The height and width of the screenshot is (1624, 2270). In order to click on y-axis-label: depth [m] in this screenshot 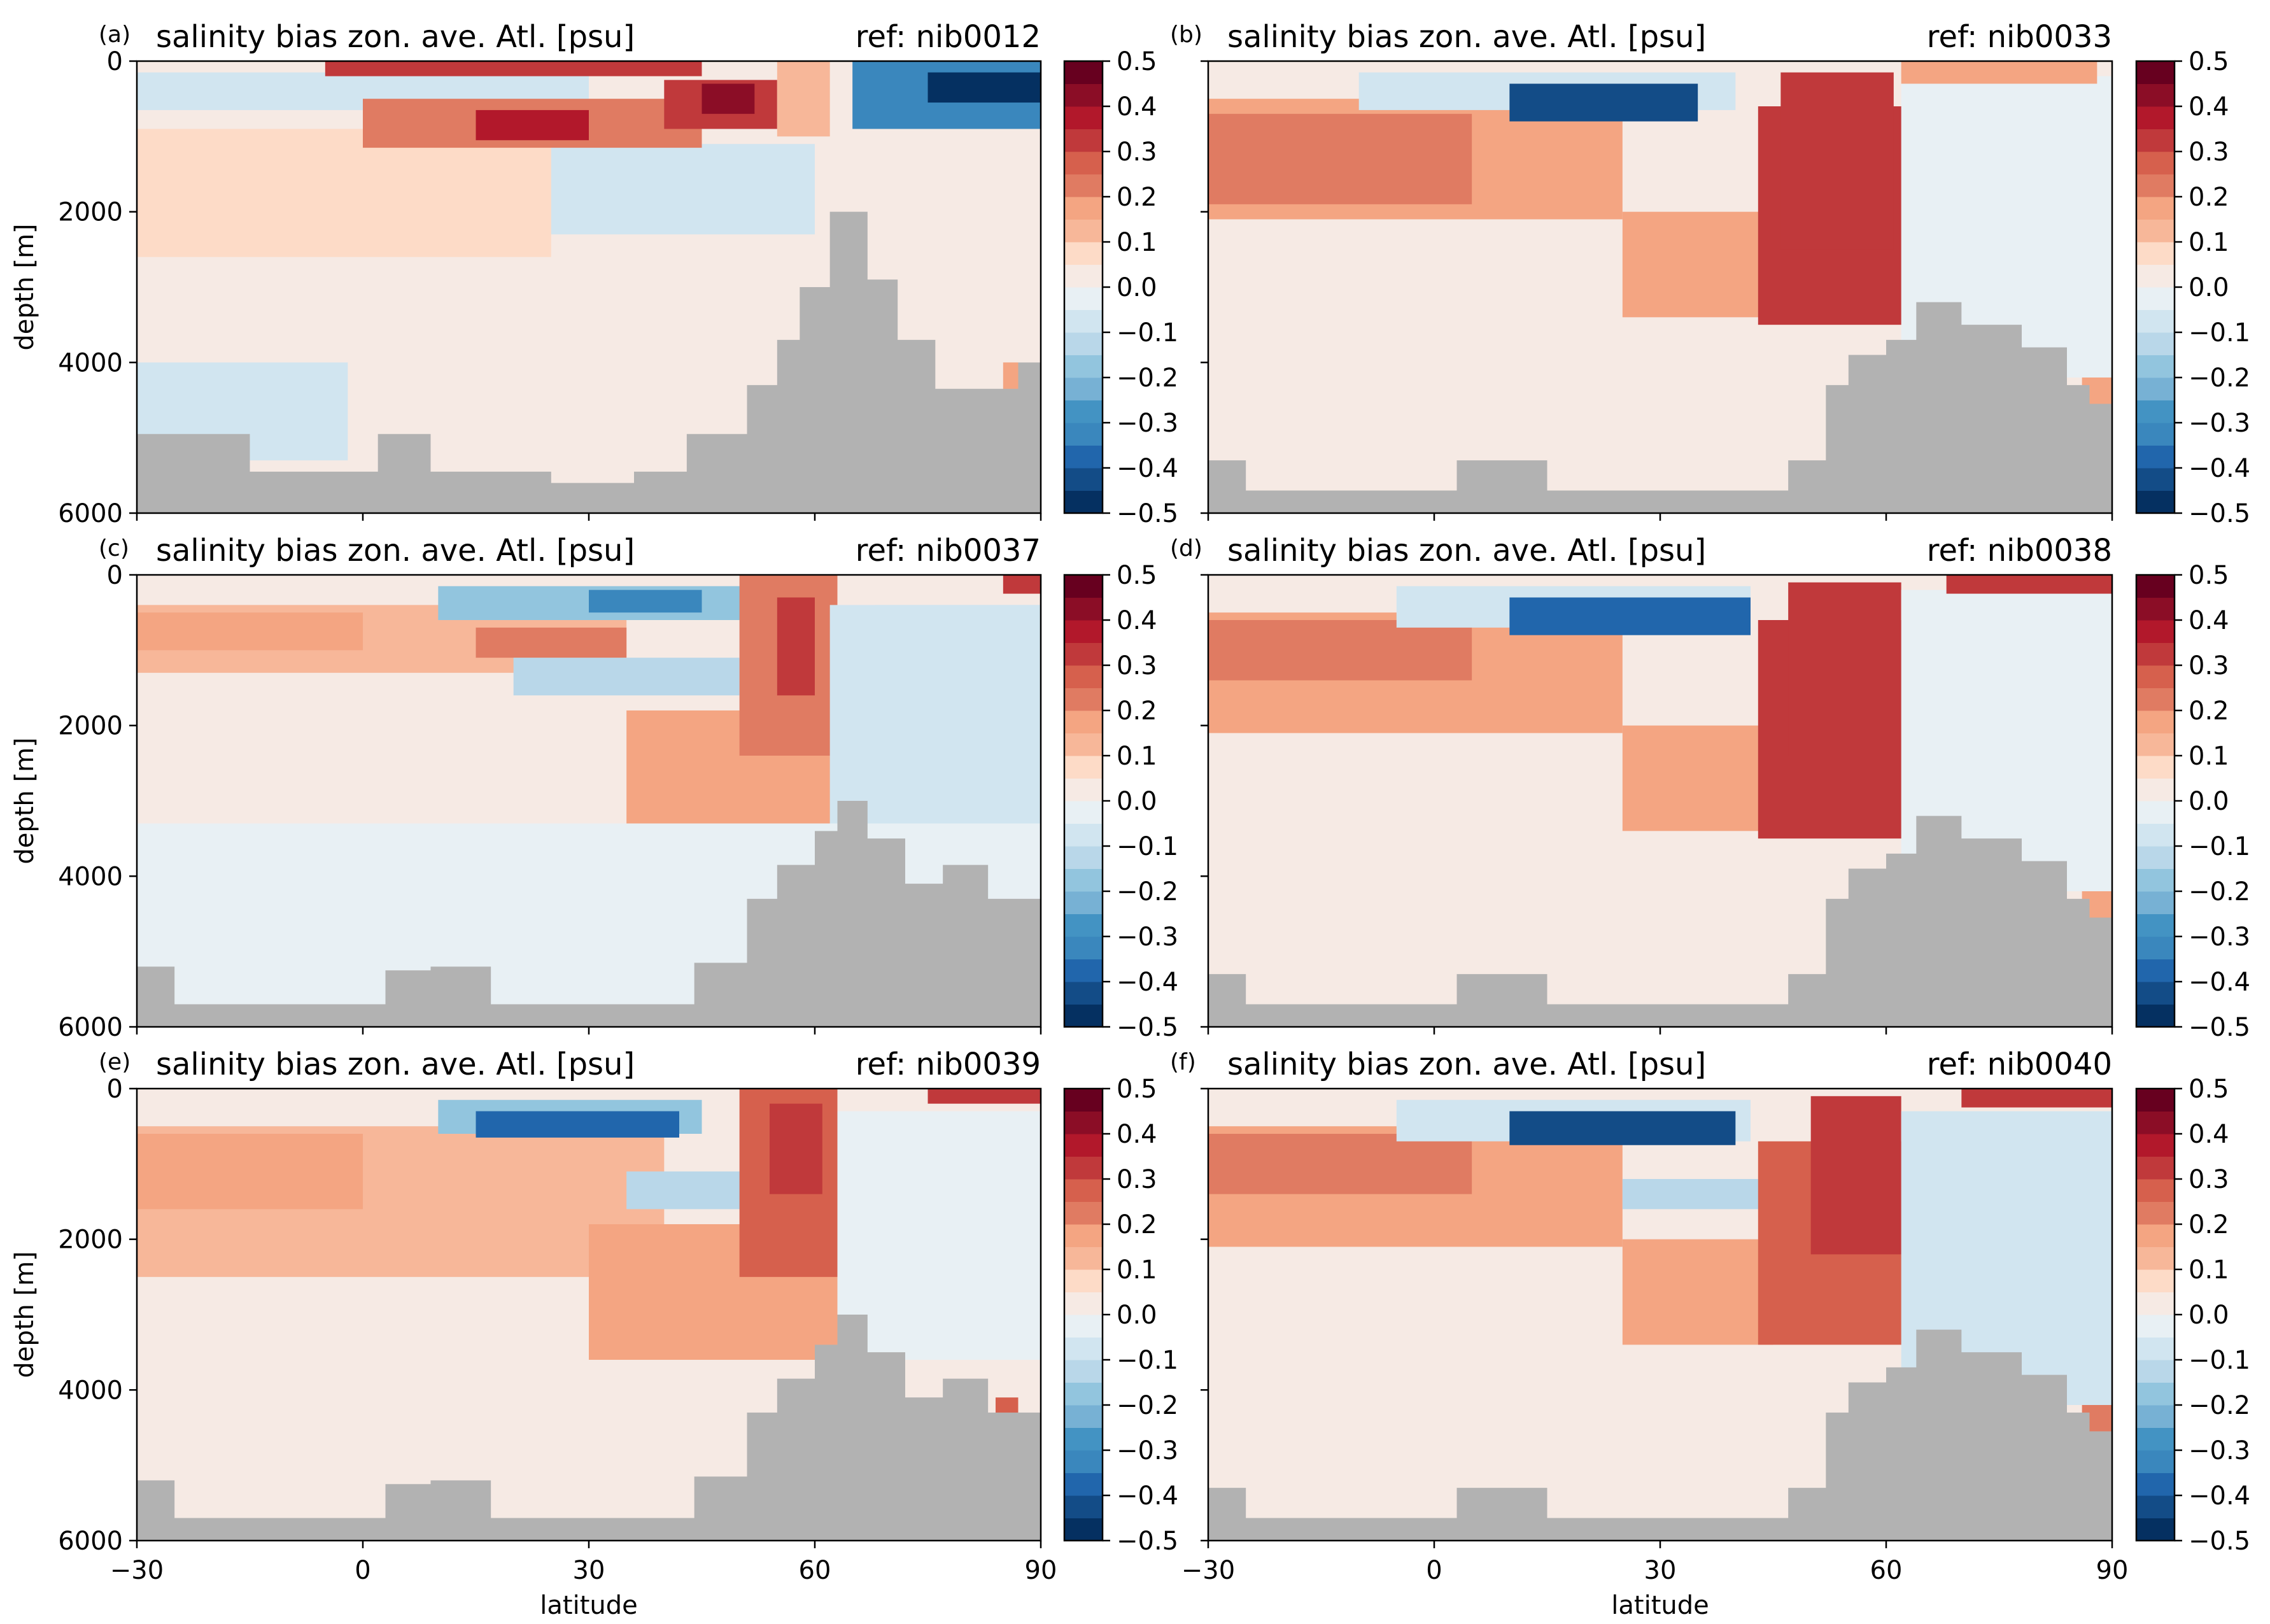, I will do `click(24, 800)`.